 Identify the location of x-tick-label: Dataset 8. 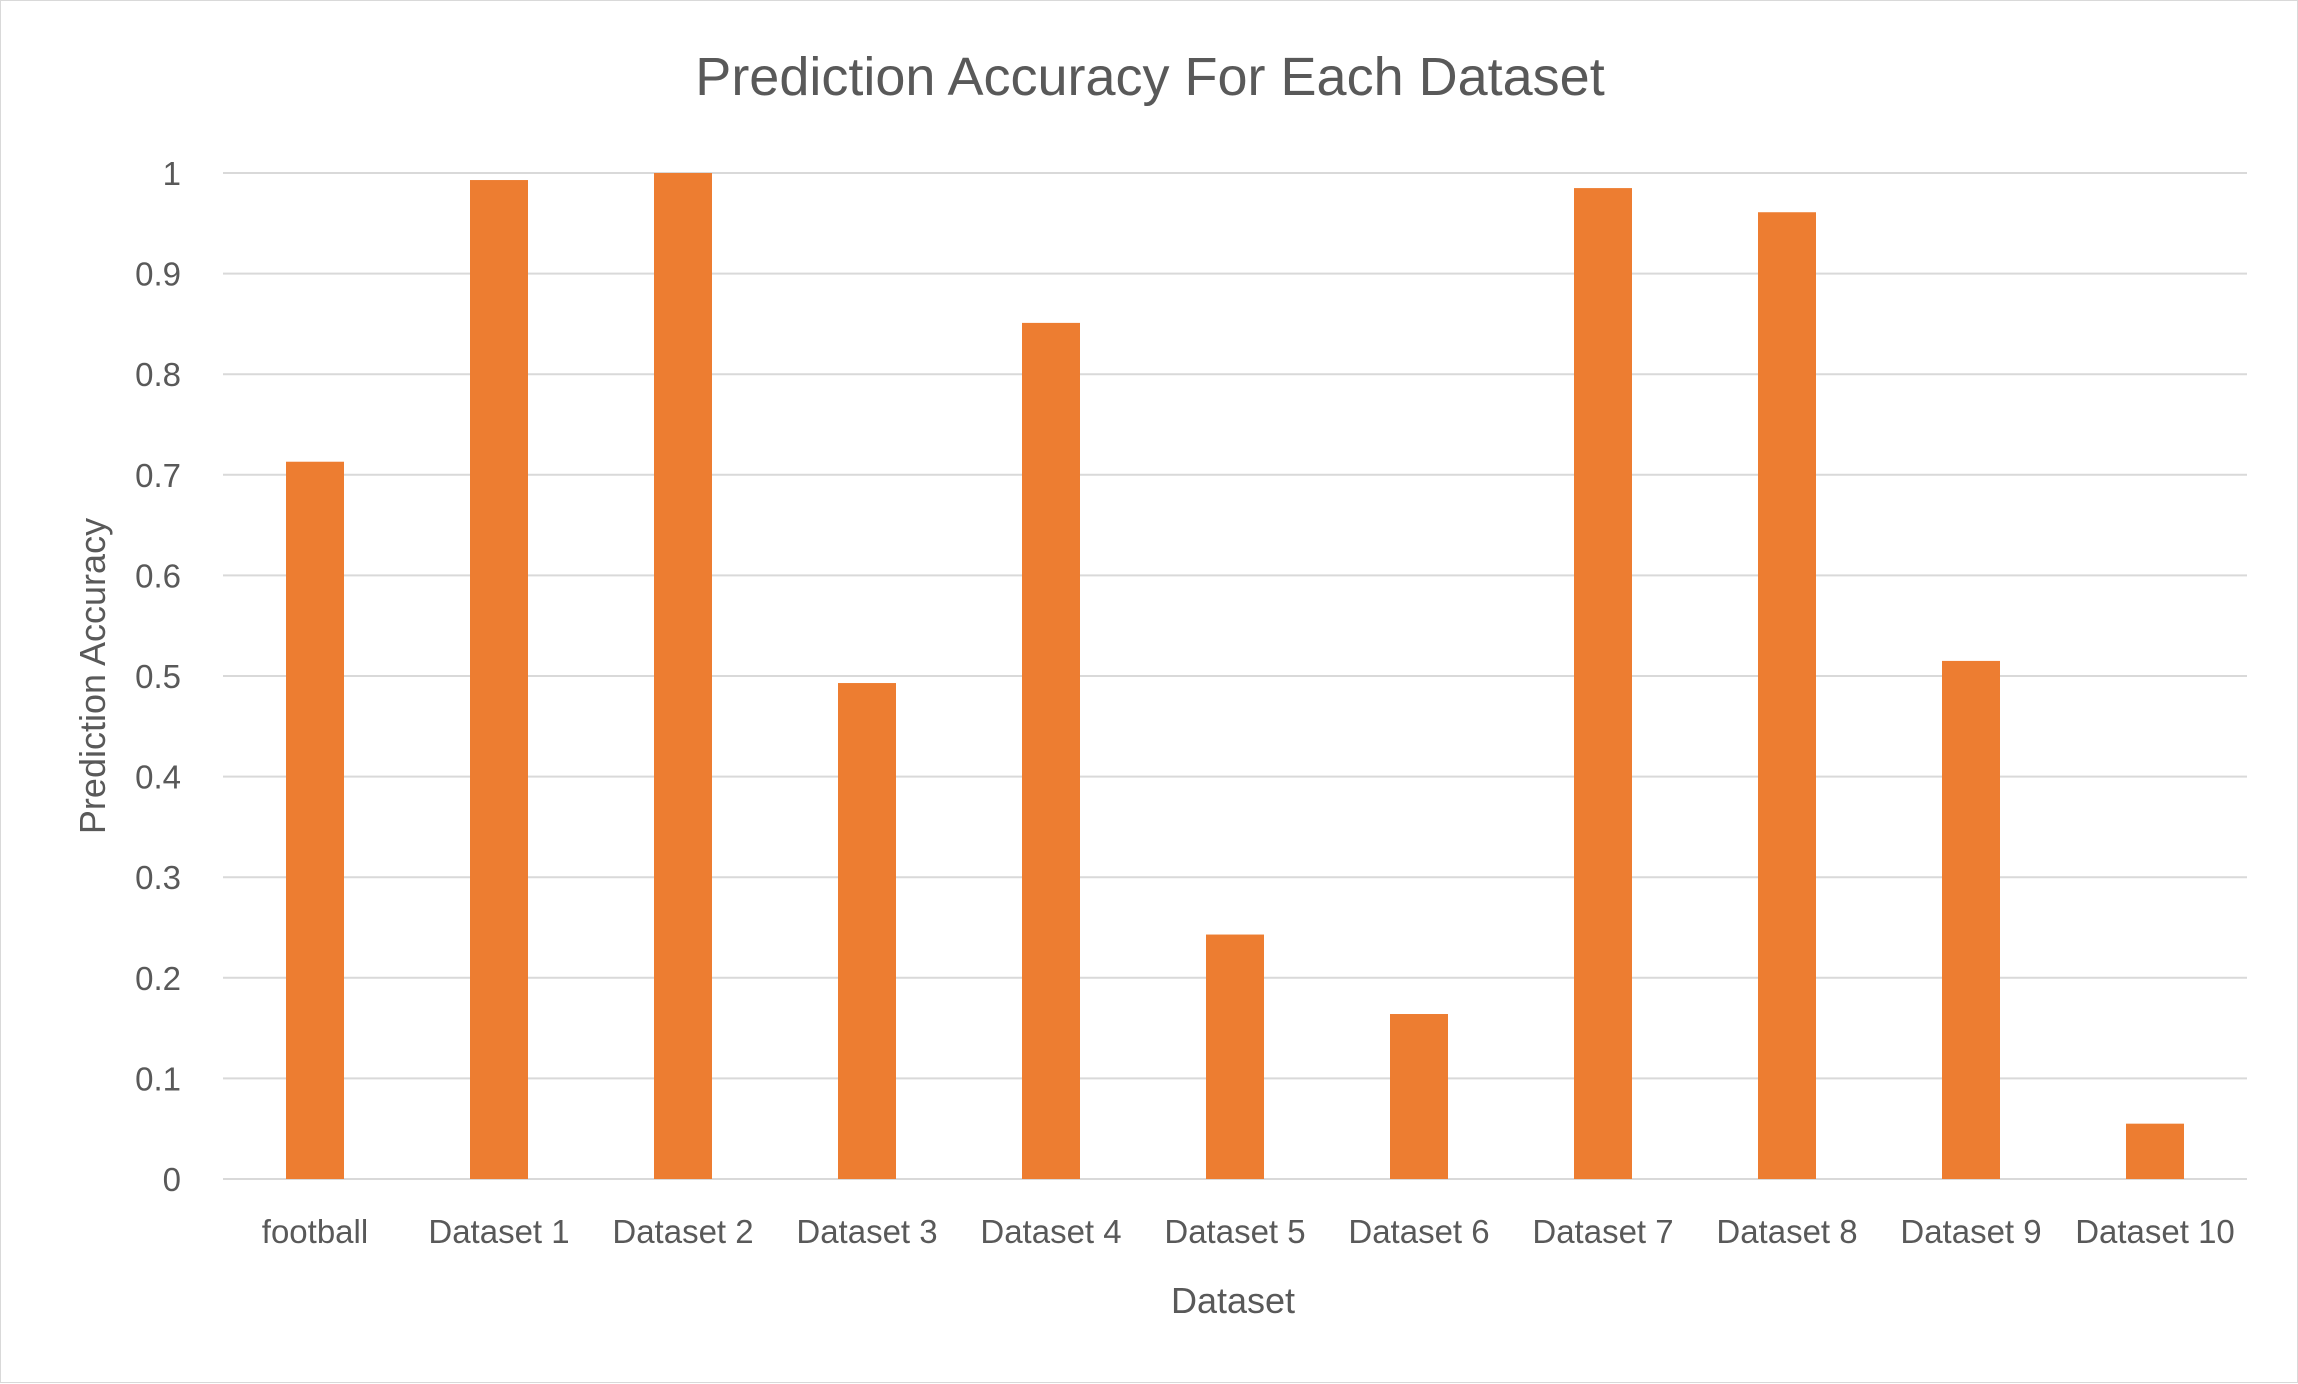
(1786, 1231).